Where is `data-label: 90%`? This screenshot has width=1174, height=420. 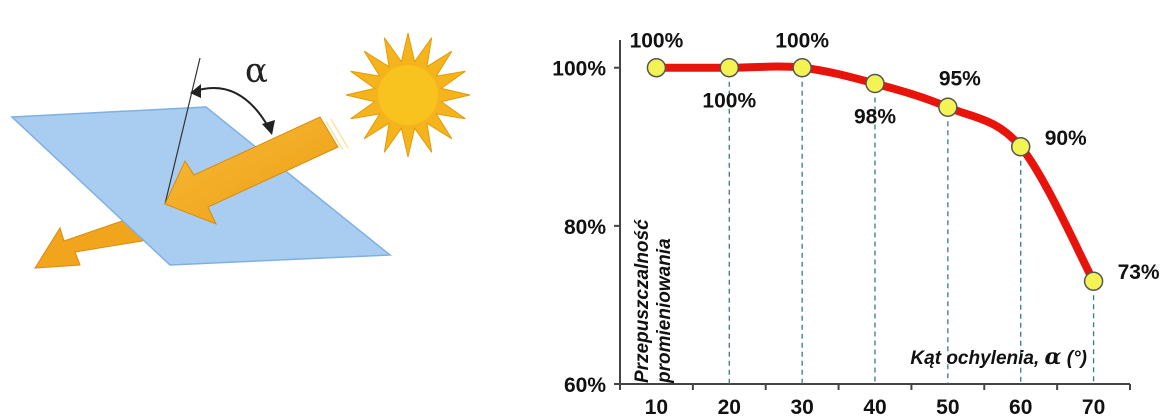
data-label: 90% is located at coordinates (1066, 138).